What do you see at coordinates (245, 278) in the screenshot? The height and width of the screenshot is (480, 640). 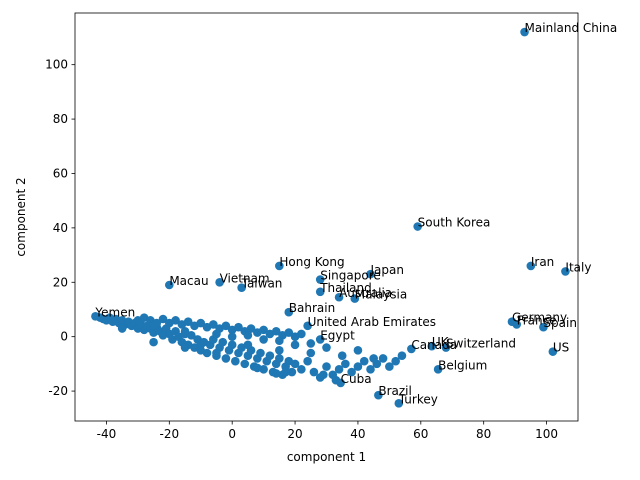 I see `point-label: Vietnam` at bounding box center [245, 278].